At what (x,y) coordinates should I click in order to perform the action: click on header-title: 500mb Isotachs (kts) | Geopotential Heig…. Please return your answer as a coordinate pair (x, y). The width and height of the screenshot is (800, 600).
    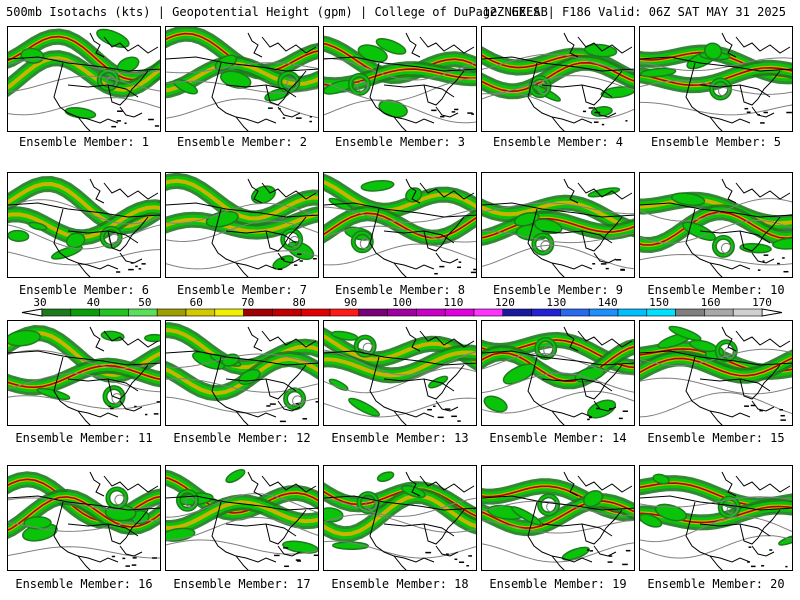
    Looking at the image, I should click on (277, 12).